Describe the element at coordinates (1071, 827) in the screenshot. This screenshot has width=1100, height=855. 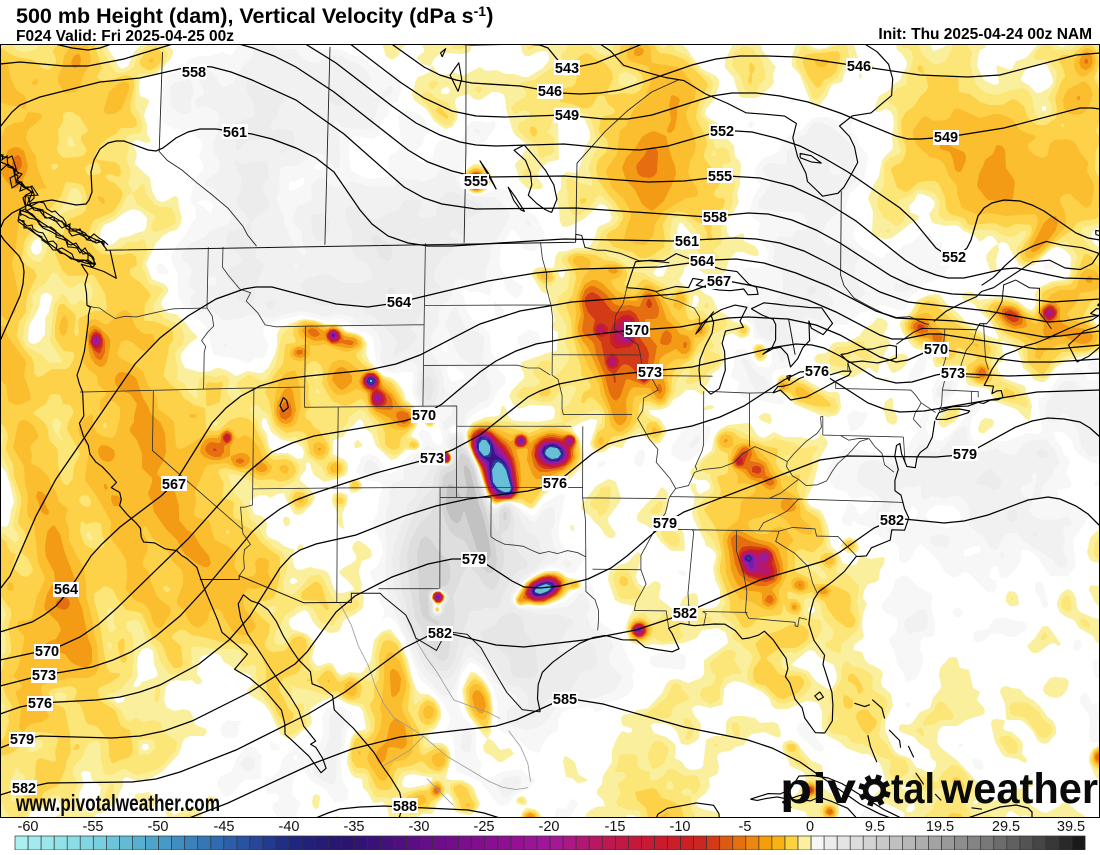
I see `svg-text: 39.5` at that location.